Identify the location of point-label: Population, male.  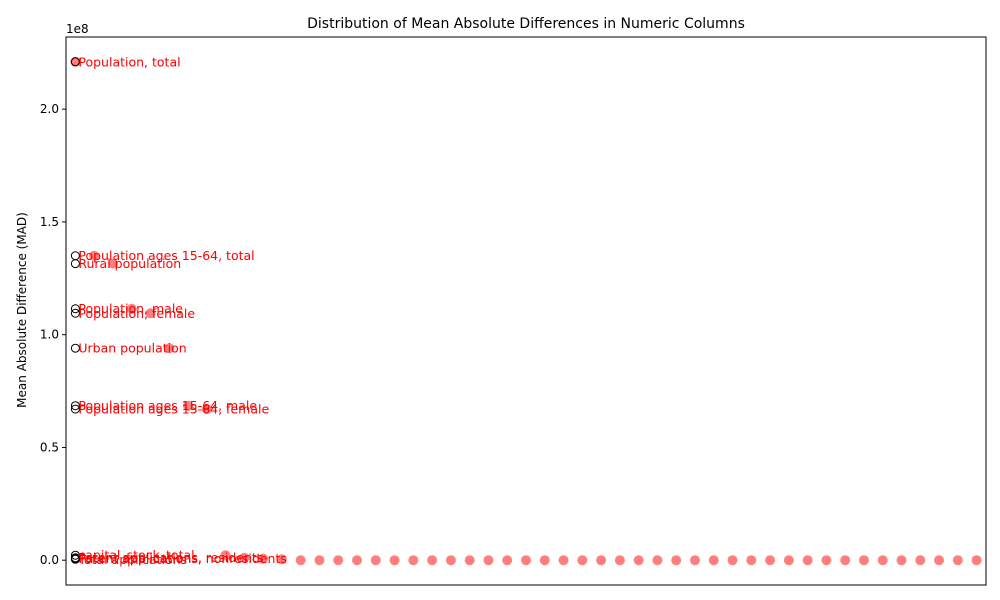
(130, 308).